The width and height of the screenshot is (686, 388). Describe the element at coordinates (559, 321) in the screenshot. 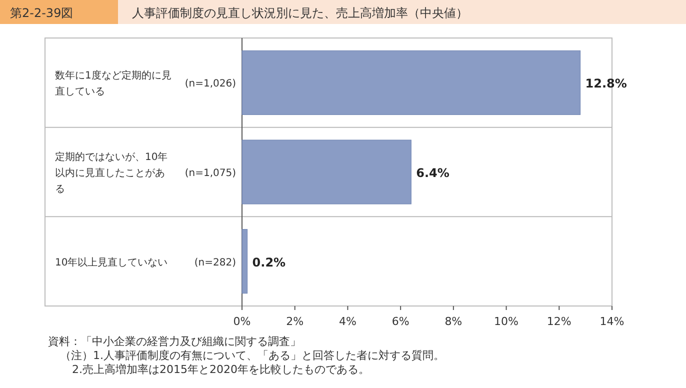

I see `x-tick-label: 12%` at that location.